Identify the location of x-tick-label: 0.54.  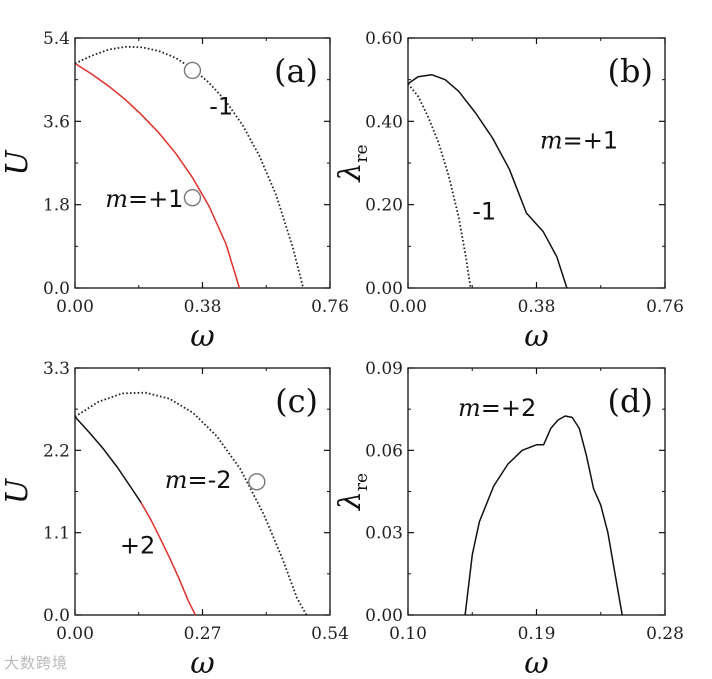
(330, 634).